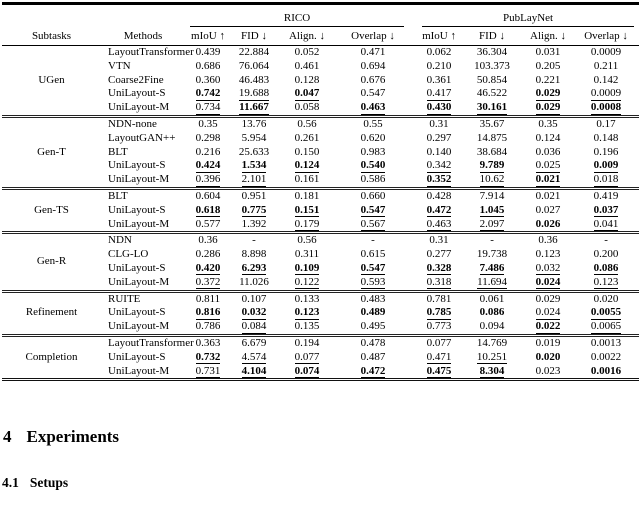 This screenshot has height=527, width=640. What do you see at coordinates (606, 79) in the screenshot?
I see `metric-value-cell: 0.142` at bounding box center [606, 79].